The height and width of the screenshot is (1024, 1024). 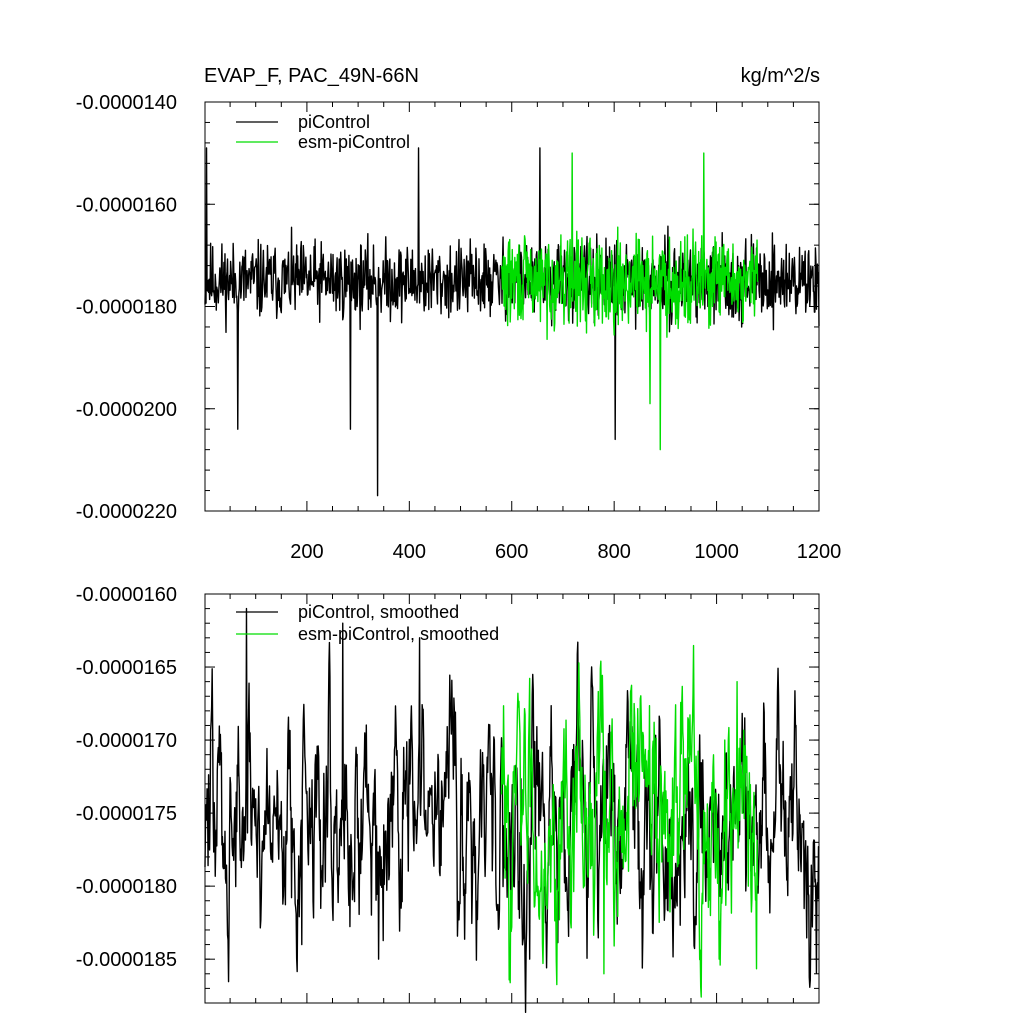 I want to click on y-tick-label: -0.0000165, so click(x=126, y=668).